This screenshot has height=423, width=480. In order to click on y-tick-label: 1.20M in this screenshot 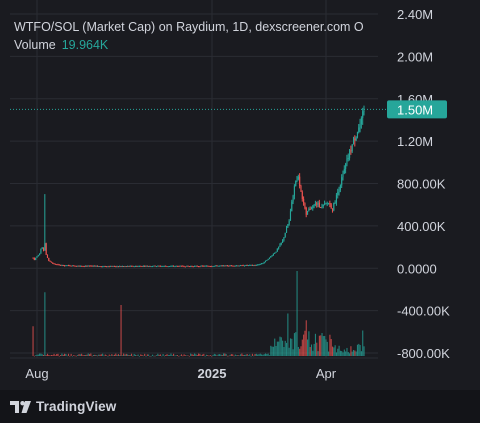, I will do `click(415, 141)`.